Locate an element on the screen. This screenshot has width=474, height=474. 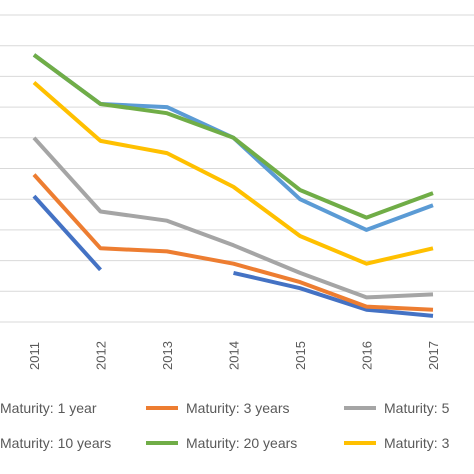
legend-label: Maturity: 3 years is located at coordinates (237, 408).